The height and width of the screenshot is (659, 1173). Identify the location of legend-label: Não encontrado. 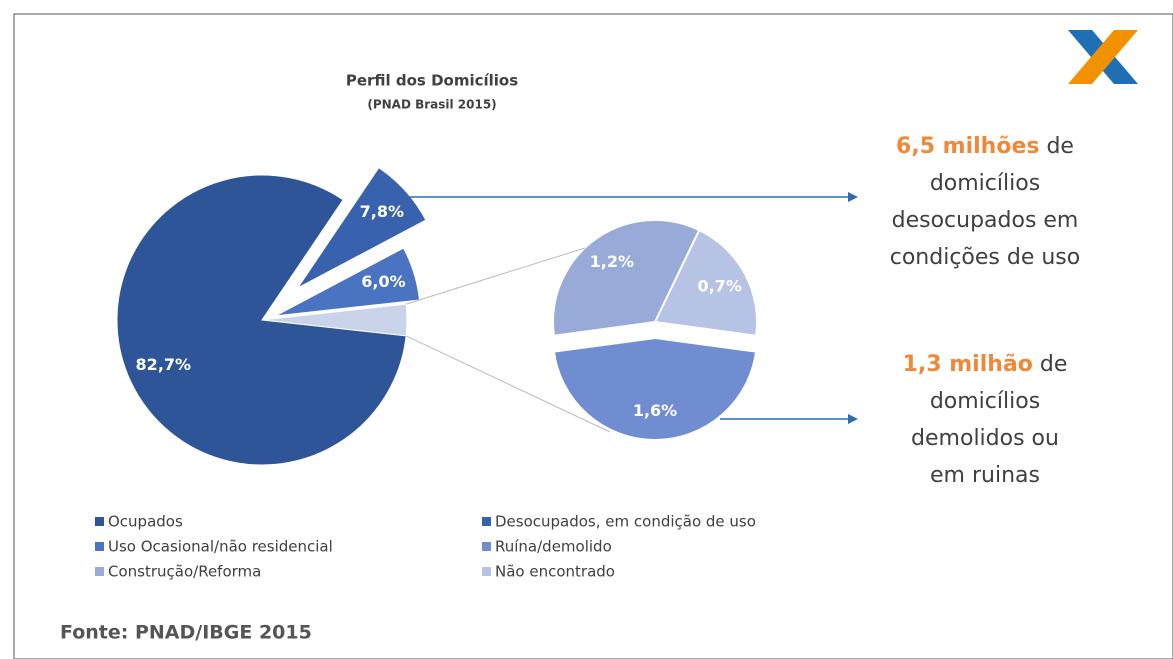
(555, 572).